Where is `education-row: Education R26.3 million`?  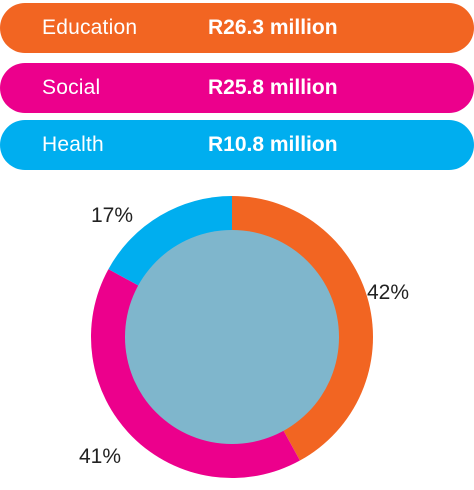
education-row: Education R26.3 million is located at coordinates (237, 28).